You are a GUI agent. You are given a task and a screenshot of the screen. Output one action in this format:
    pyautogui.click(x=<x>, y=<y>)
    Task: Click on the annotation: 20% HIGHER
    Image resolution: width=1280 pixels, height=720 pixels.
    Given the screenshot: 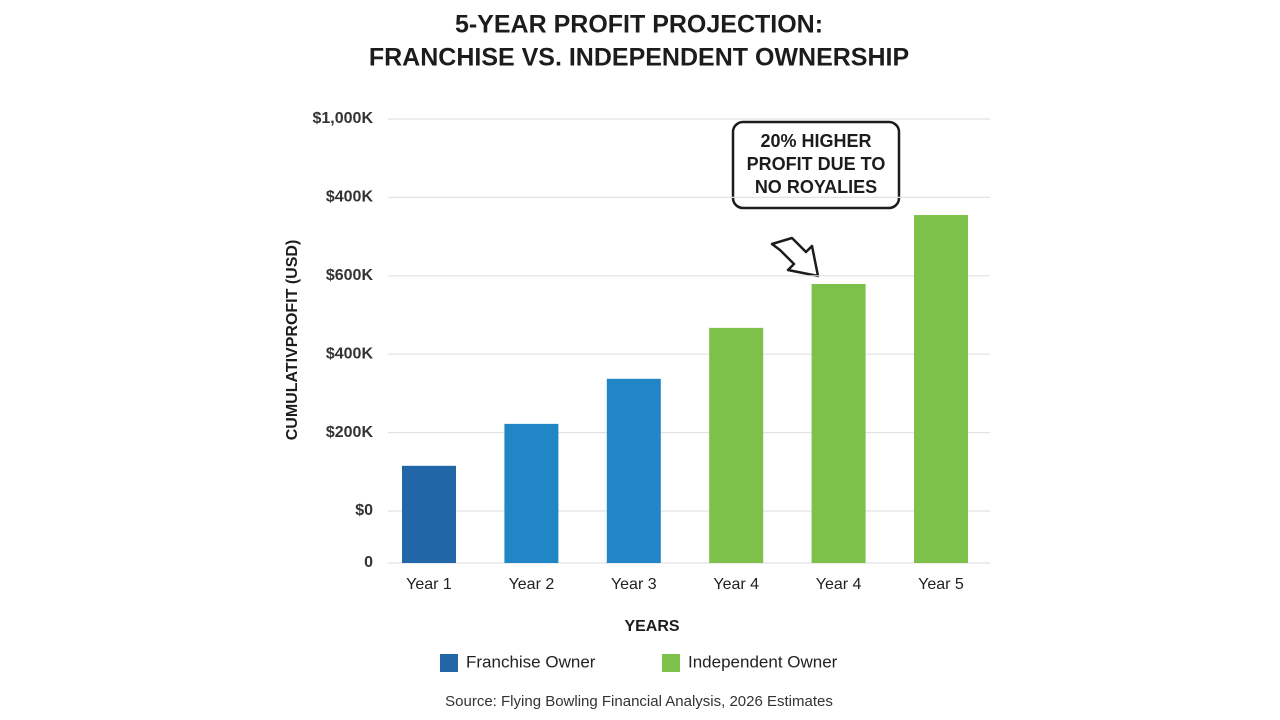 What is the action you would take?
    pyautogui.click(x=815, y=141)
    